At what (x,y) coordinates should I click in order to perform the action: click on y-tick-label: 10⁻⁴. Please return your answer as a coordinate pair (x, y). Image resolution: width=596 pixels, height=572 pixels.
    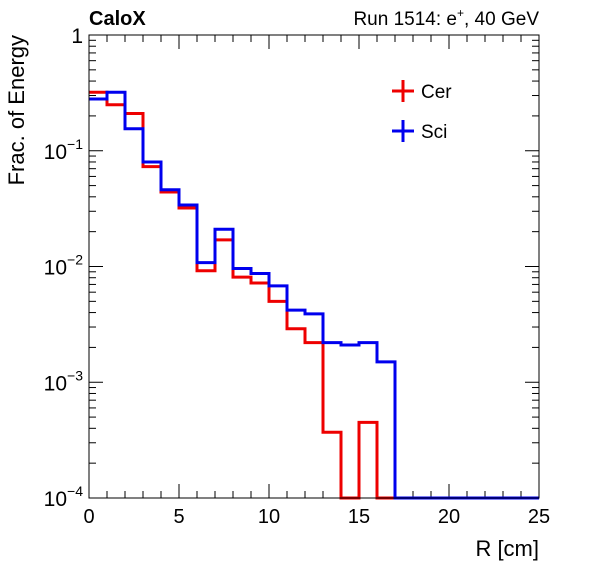
    Looking at the image, I should click on (64, 497).